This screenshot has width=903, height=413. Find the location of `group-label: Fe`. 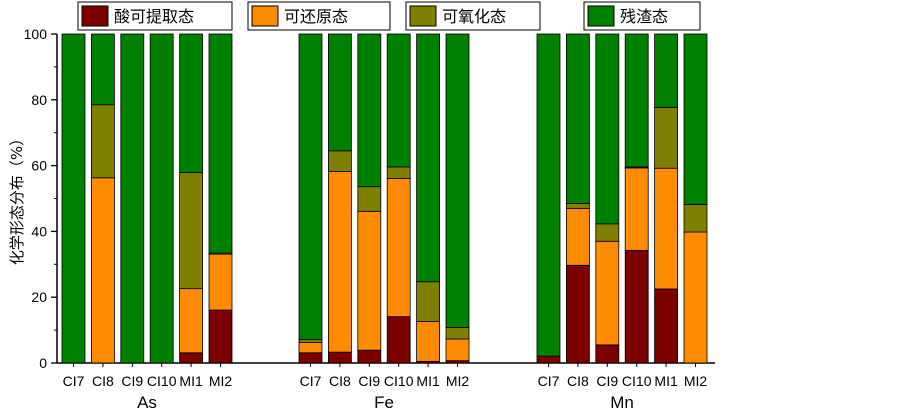

group-label: Fe is located at coordinates (384, 402).